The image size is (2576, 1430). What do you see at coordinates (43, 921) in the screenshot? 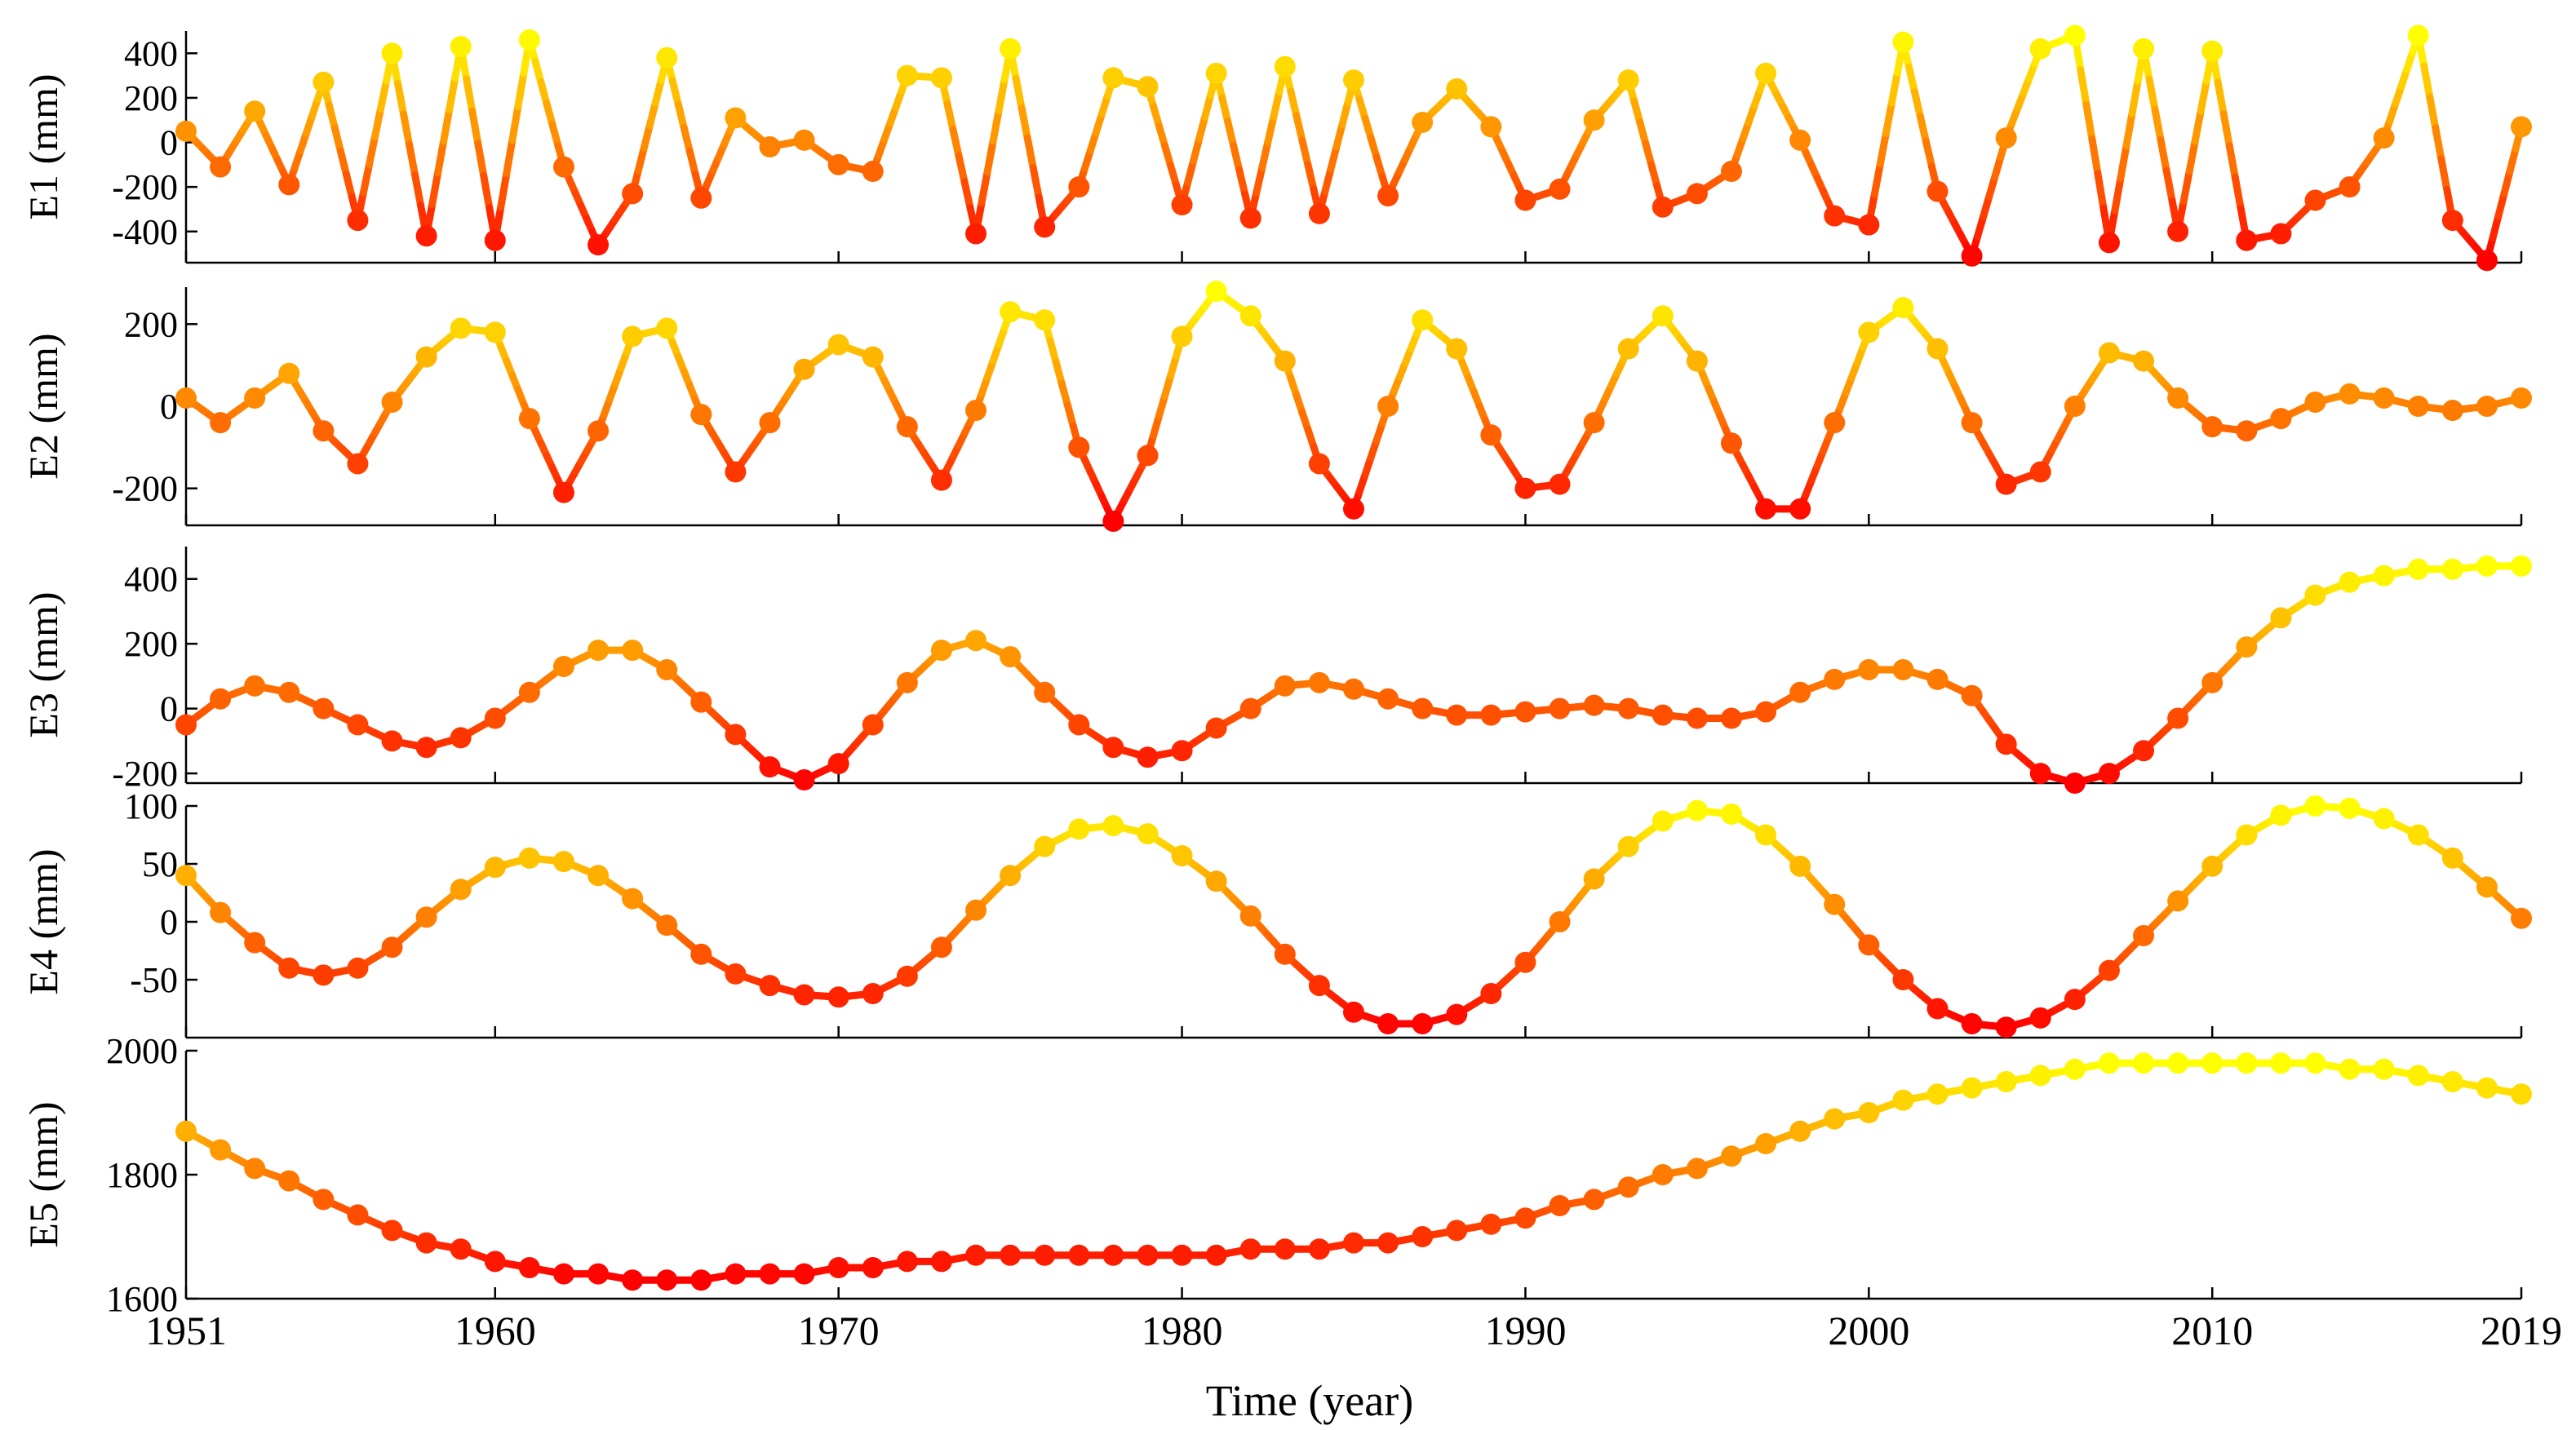
I see `y-axis-label: E4 (mm)` at bounding box center [43, 921].